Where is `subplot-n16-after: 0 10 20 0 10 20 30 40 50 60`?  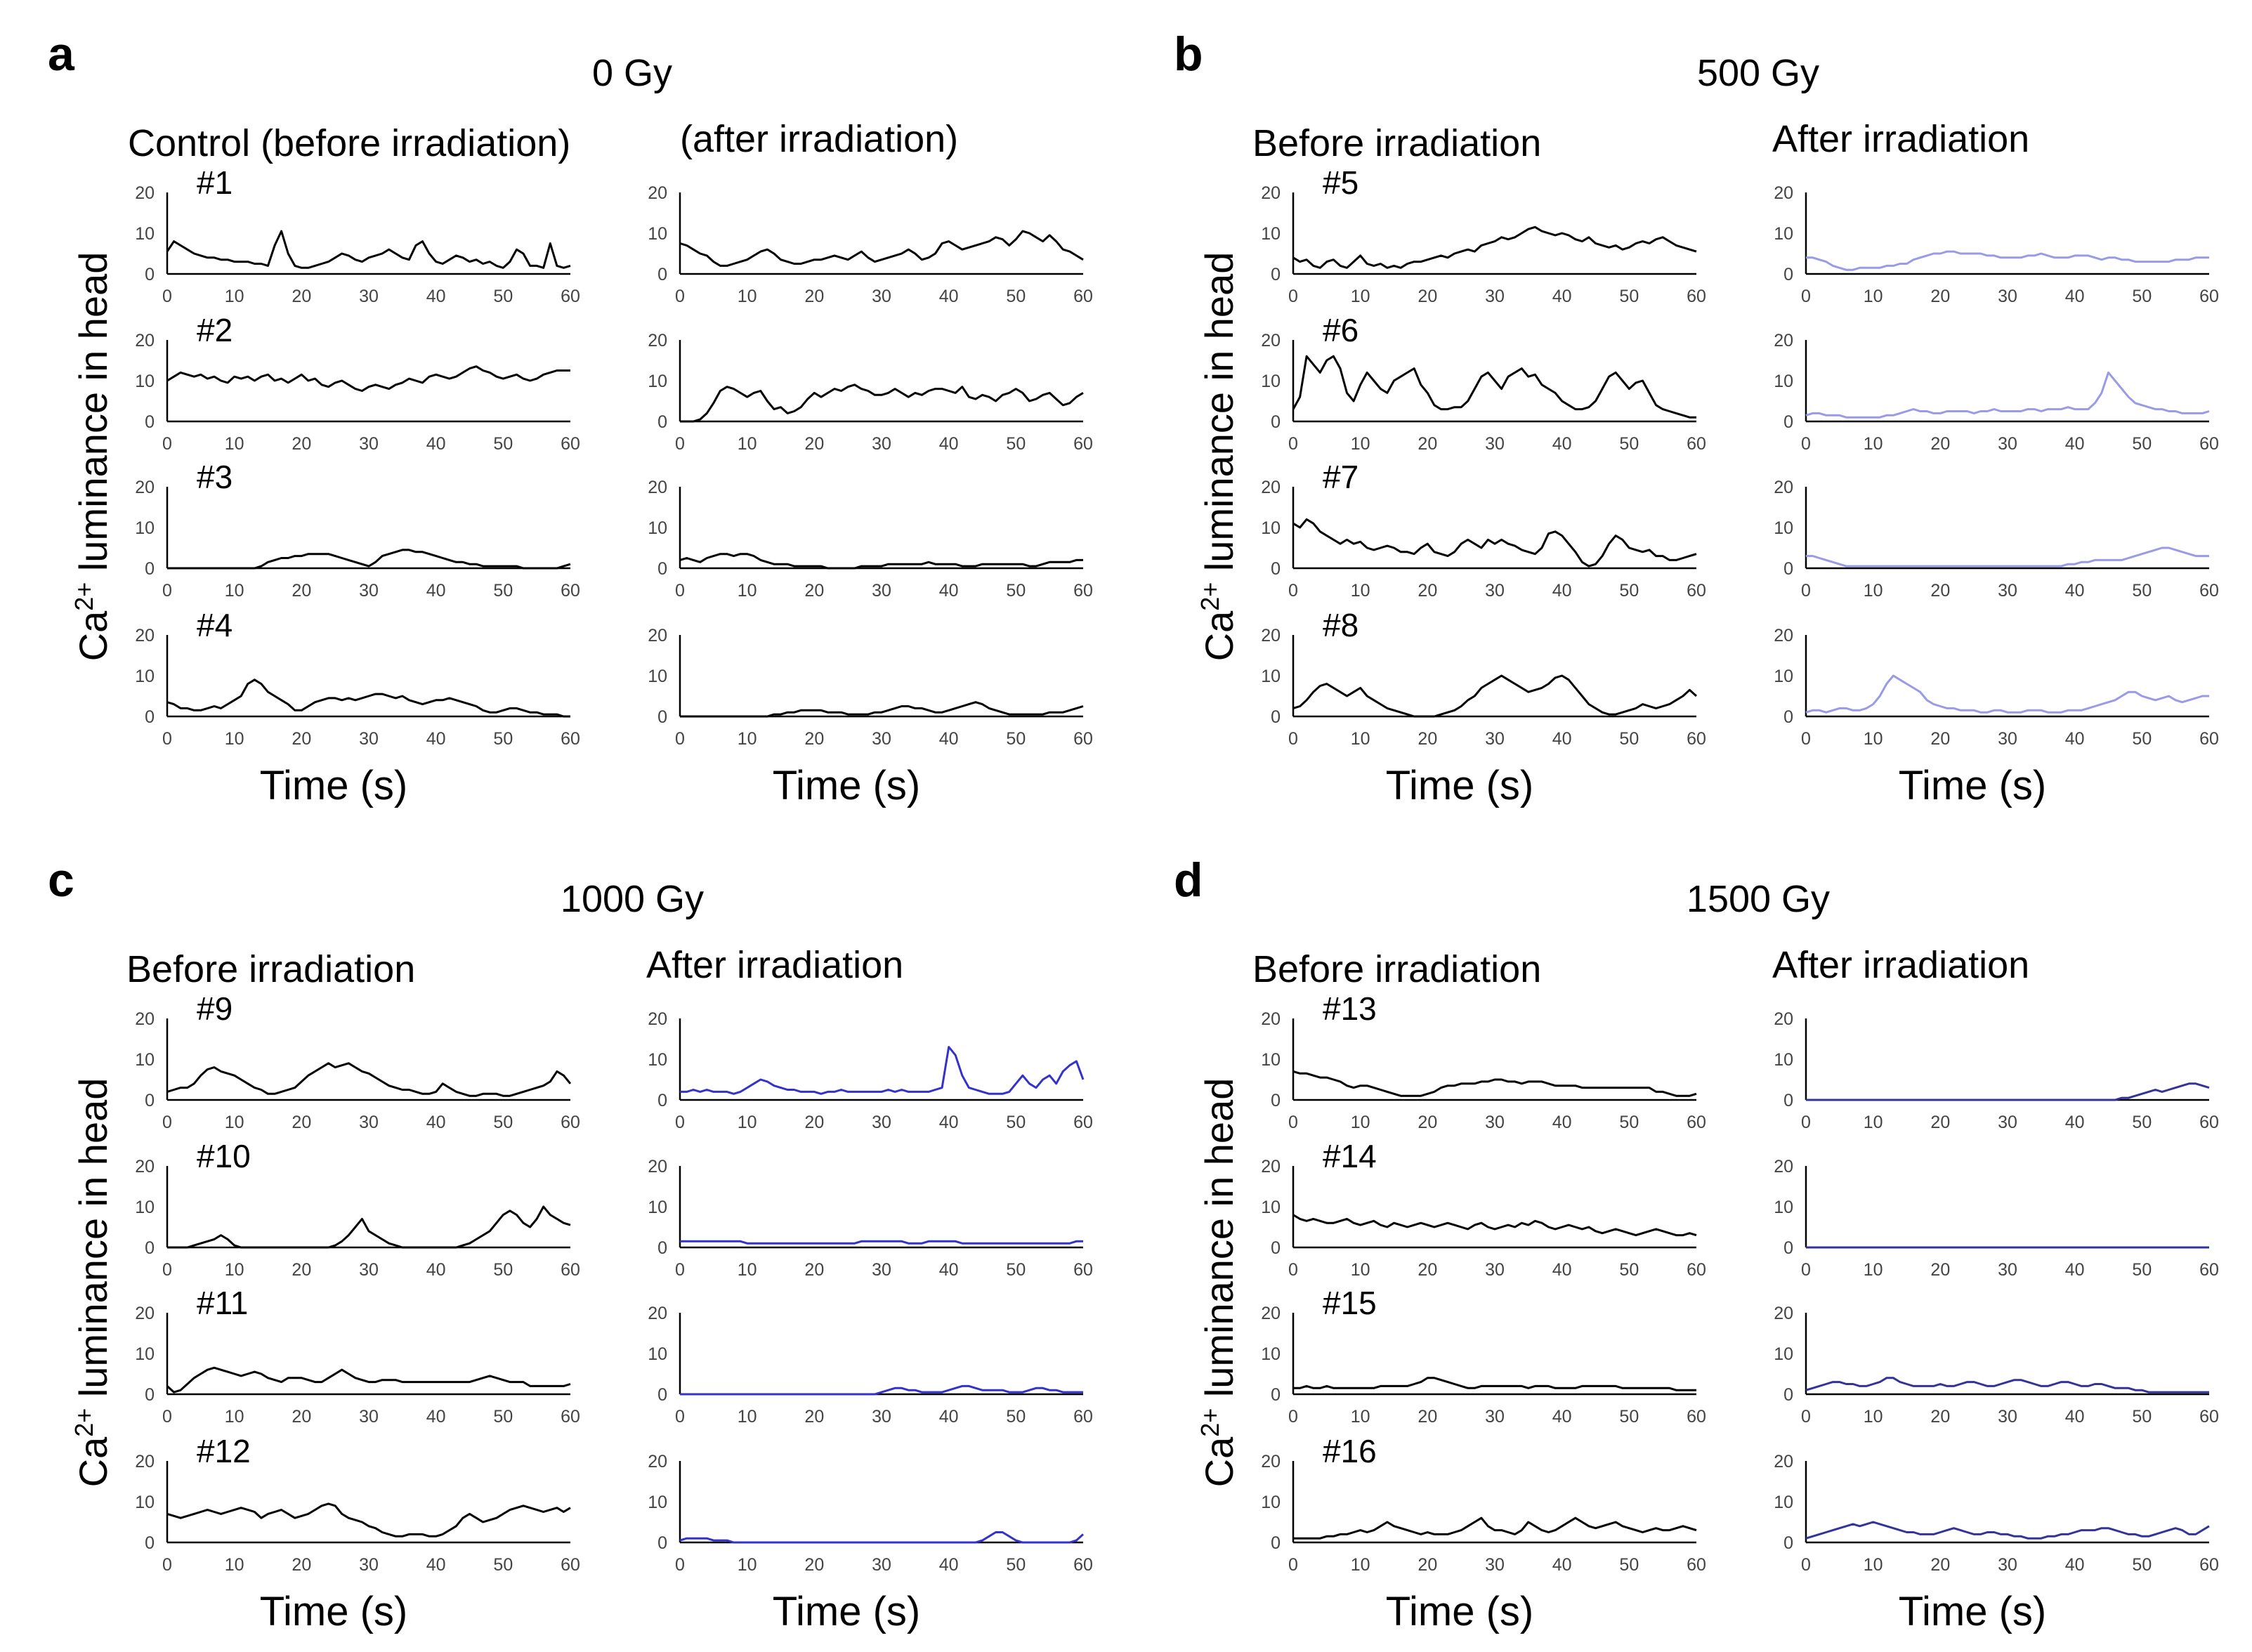 subplot-n16-after: 0 10 20 0 10 20 30 40 50 60 is located at coordinates (1997, 1513).